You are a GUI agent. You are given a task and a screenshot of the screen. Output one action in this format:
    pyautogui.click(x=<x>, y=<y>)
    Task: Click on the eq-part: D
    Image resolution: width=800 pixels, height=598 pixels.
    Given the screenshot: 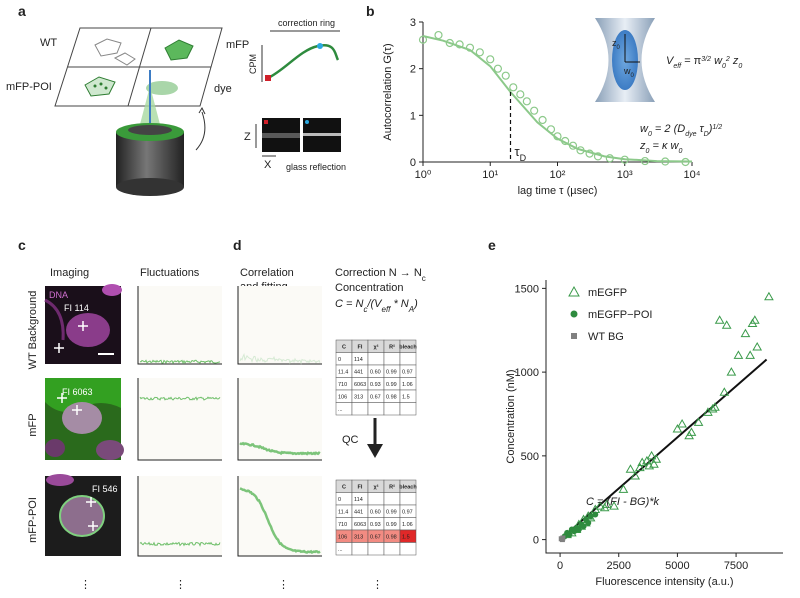 What is the action you would take?
    pyautogui.click(x=706, y=134)
    